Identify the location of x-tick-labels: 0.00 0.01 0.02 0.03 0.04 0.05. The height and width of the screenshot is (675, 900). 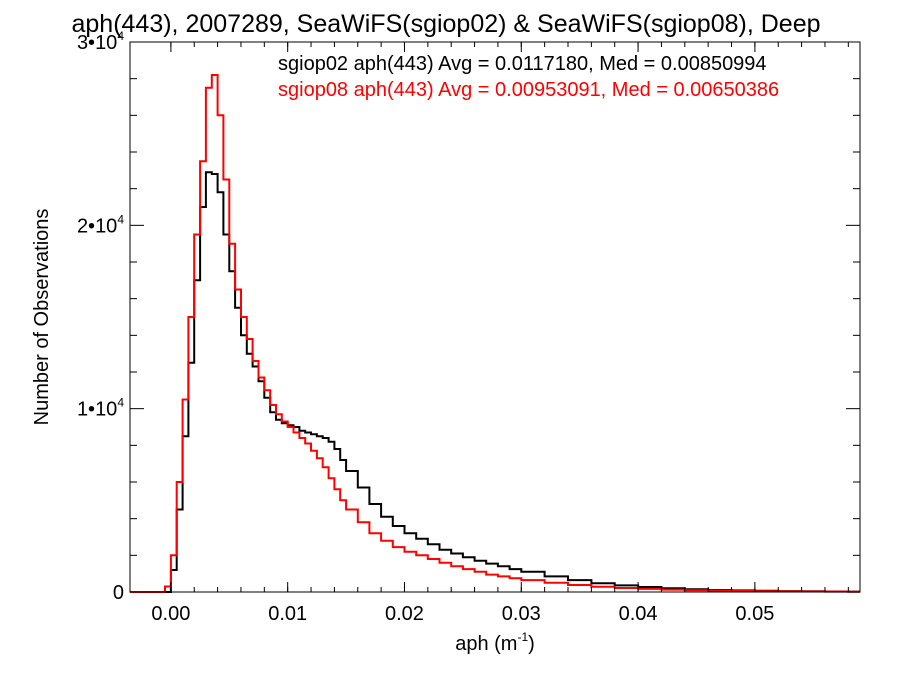
(462, 614).